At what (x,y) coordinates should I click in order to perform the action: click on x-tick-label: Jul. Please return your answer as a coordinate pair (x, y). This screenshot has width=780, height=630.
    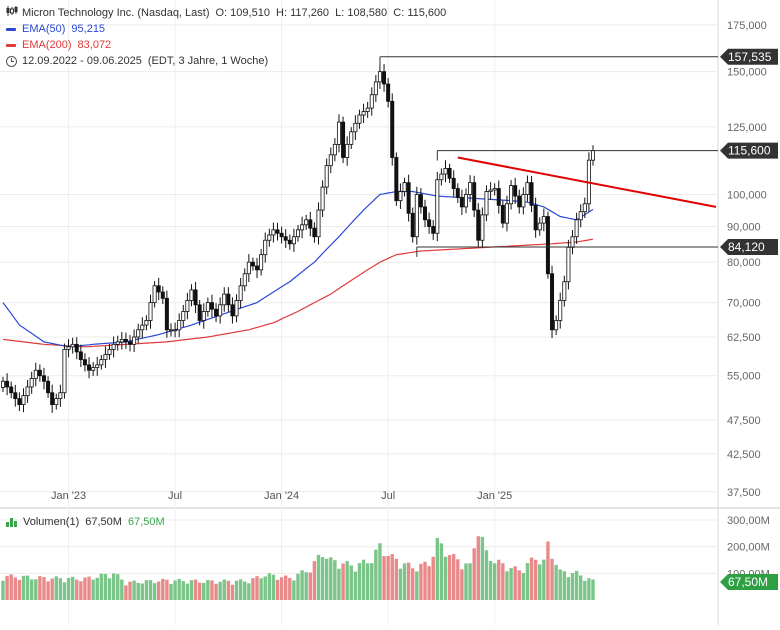
    Looking at the image, I should click on (175, 496).